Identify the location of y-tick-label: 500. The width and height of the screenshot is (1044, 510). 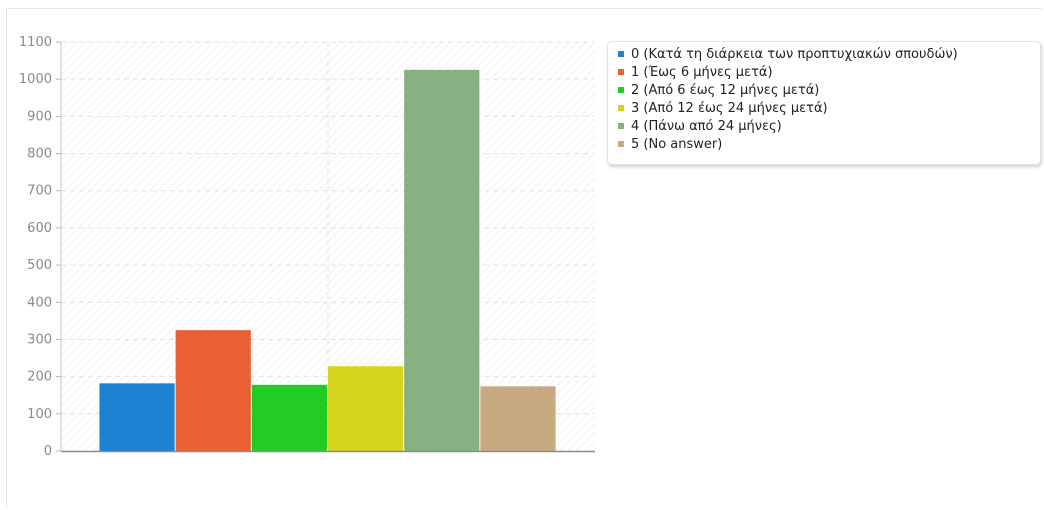
(39, 265).